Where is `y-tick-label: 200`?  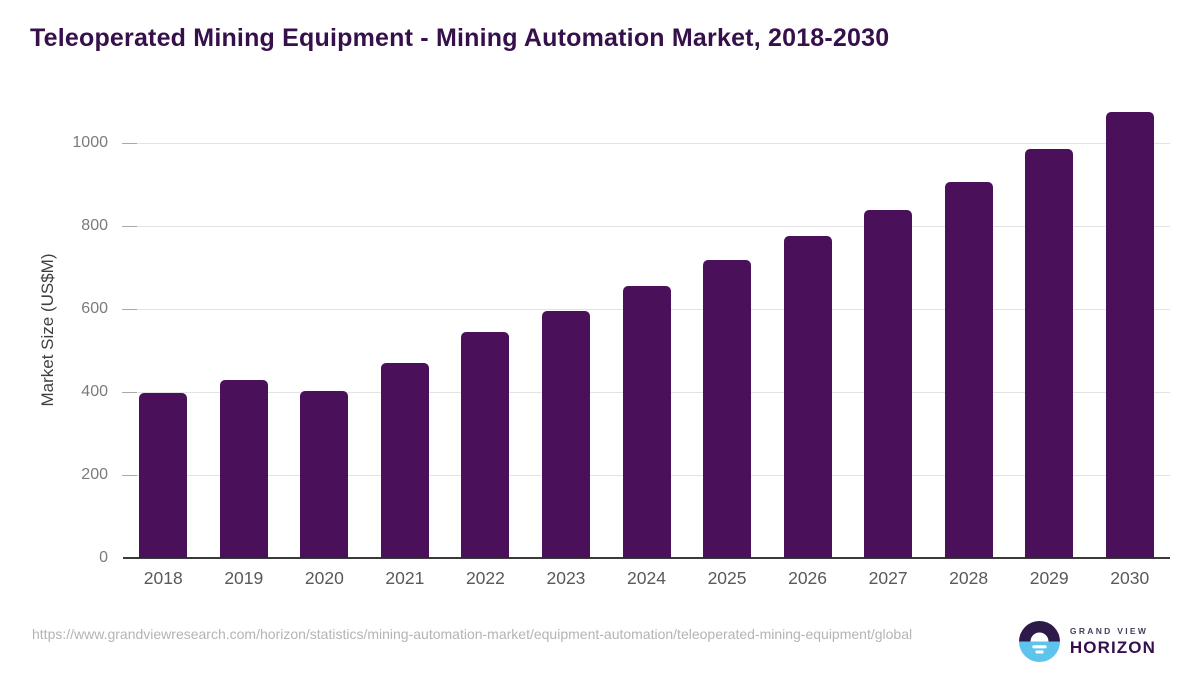 y-tick-label: 200 is located at coordinates (94, 475).